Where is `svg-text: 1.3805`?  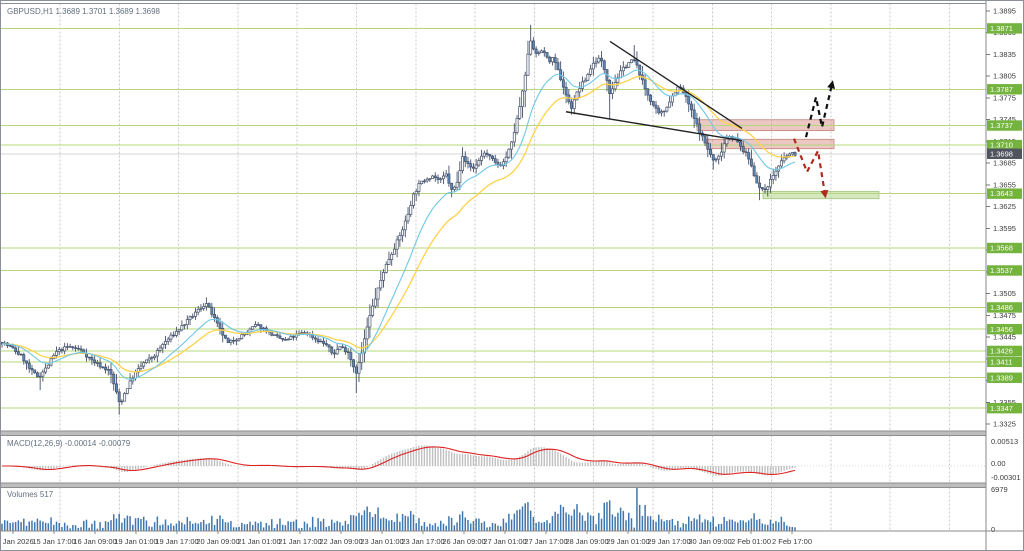
svg-text: 1.3805 is located at coordinates (1004, 76).